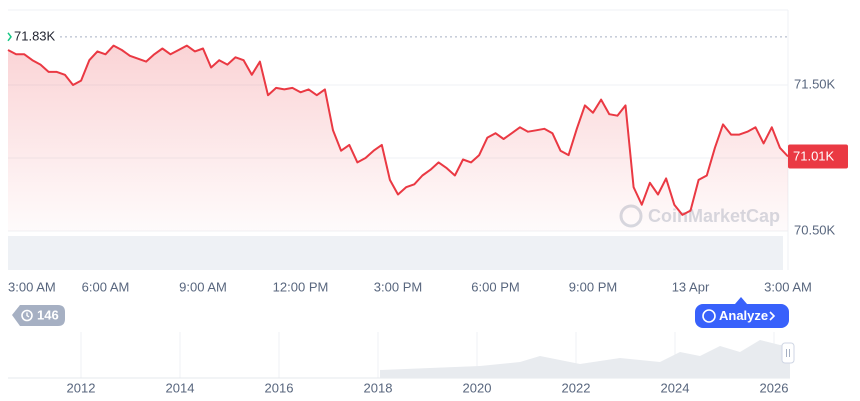 This screenshot has width=860, height=401. I want to click on history-badge: 146, so click(38, 315).